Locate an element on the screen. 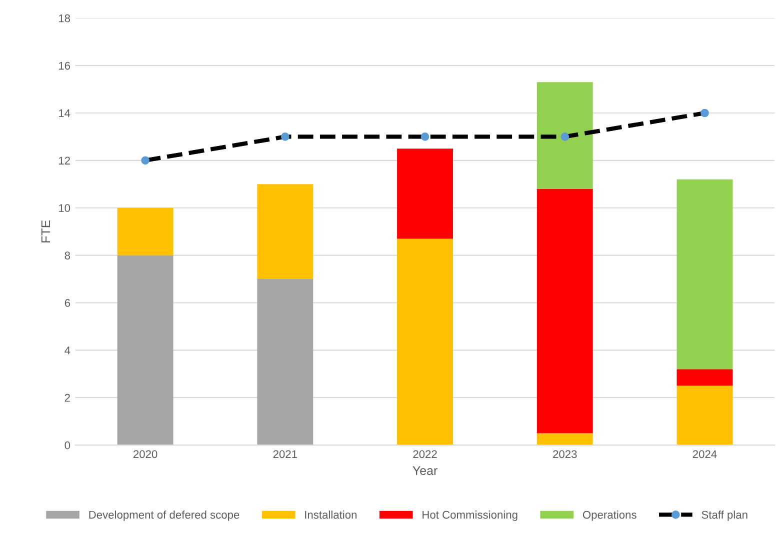  legend-label: Installation is located at coordinates (331, 514).